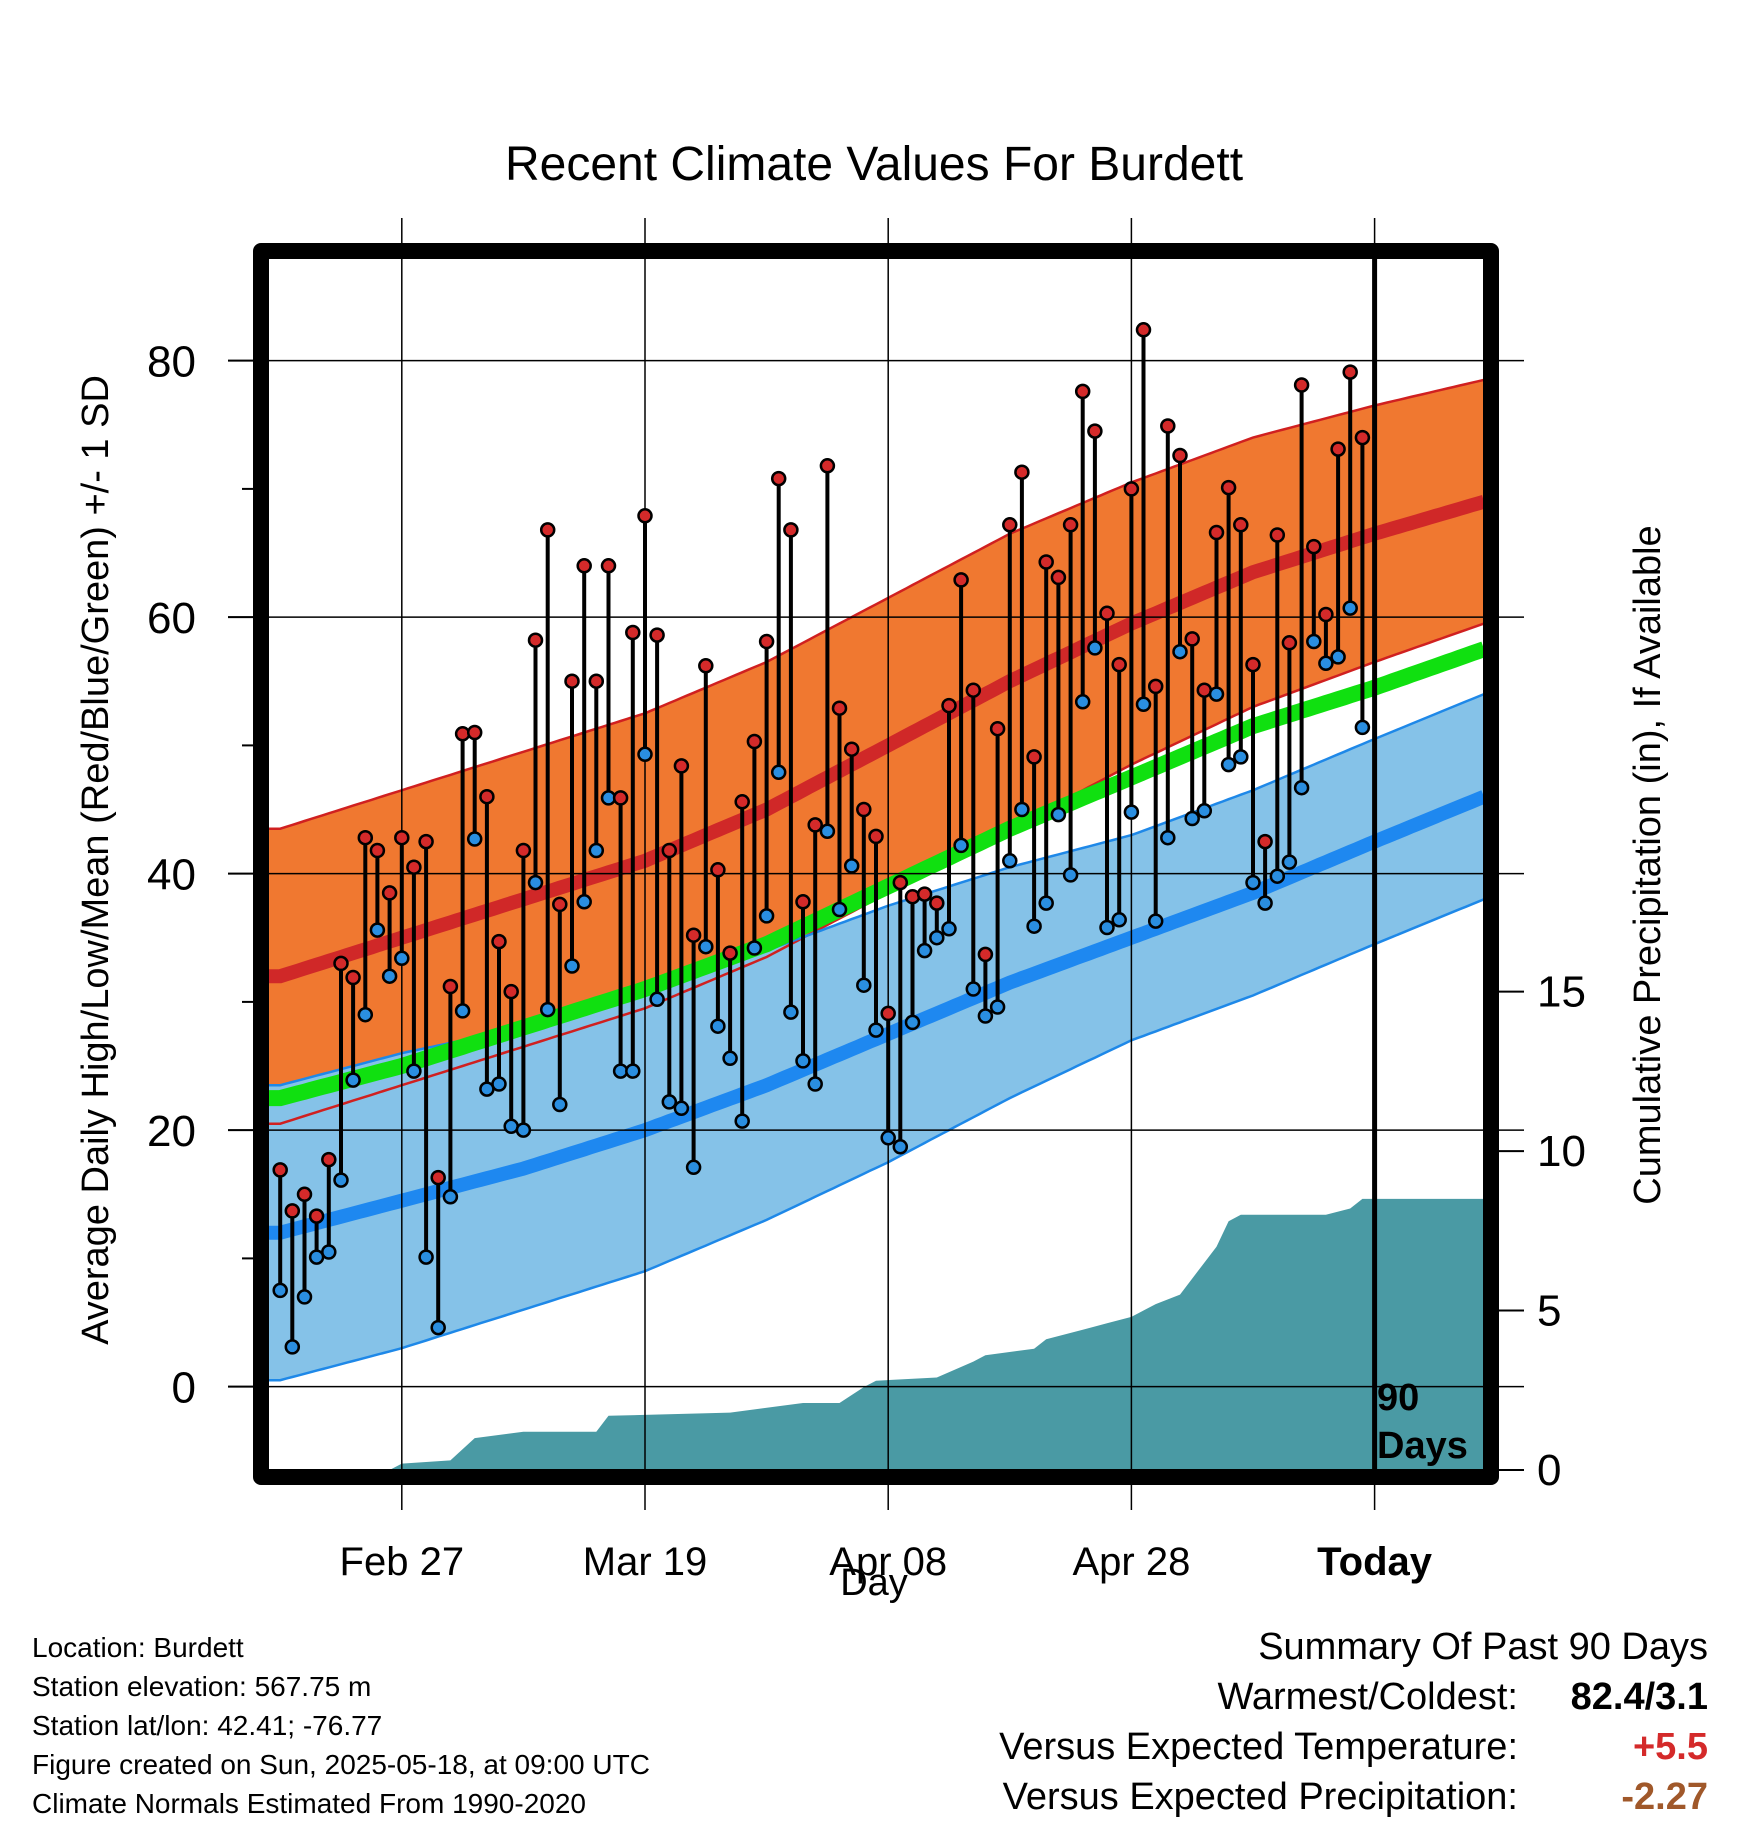 The width and height of the screenshot is (1748, 1828). I want to click on normals-text: Climate Normals Estimated From 1990-2020, so click(309, 1803).